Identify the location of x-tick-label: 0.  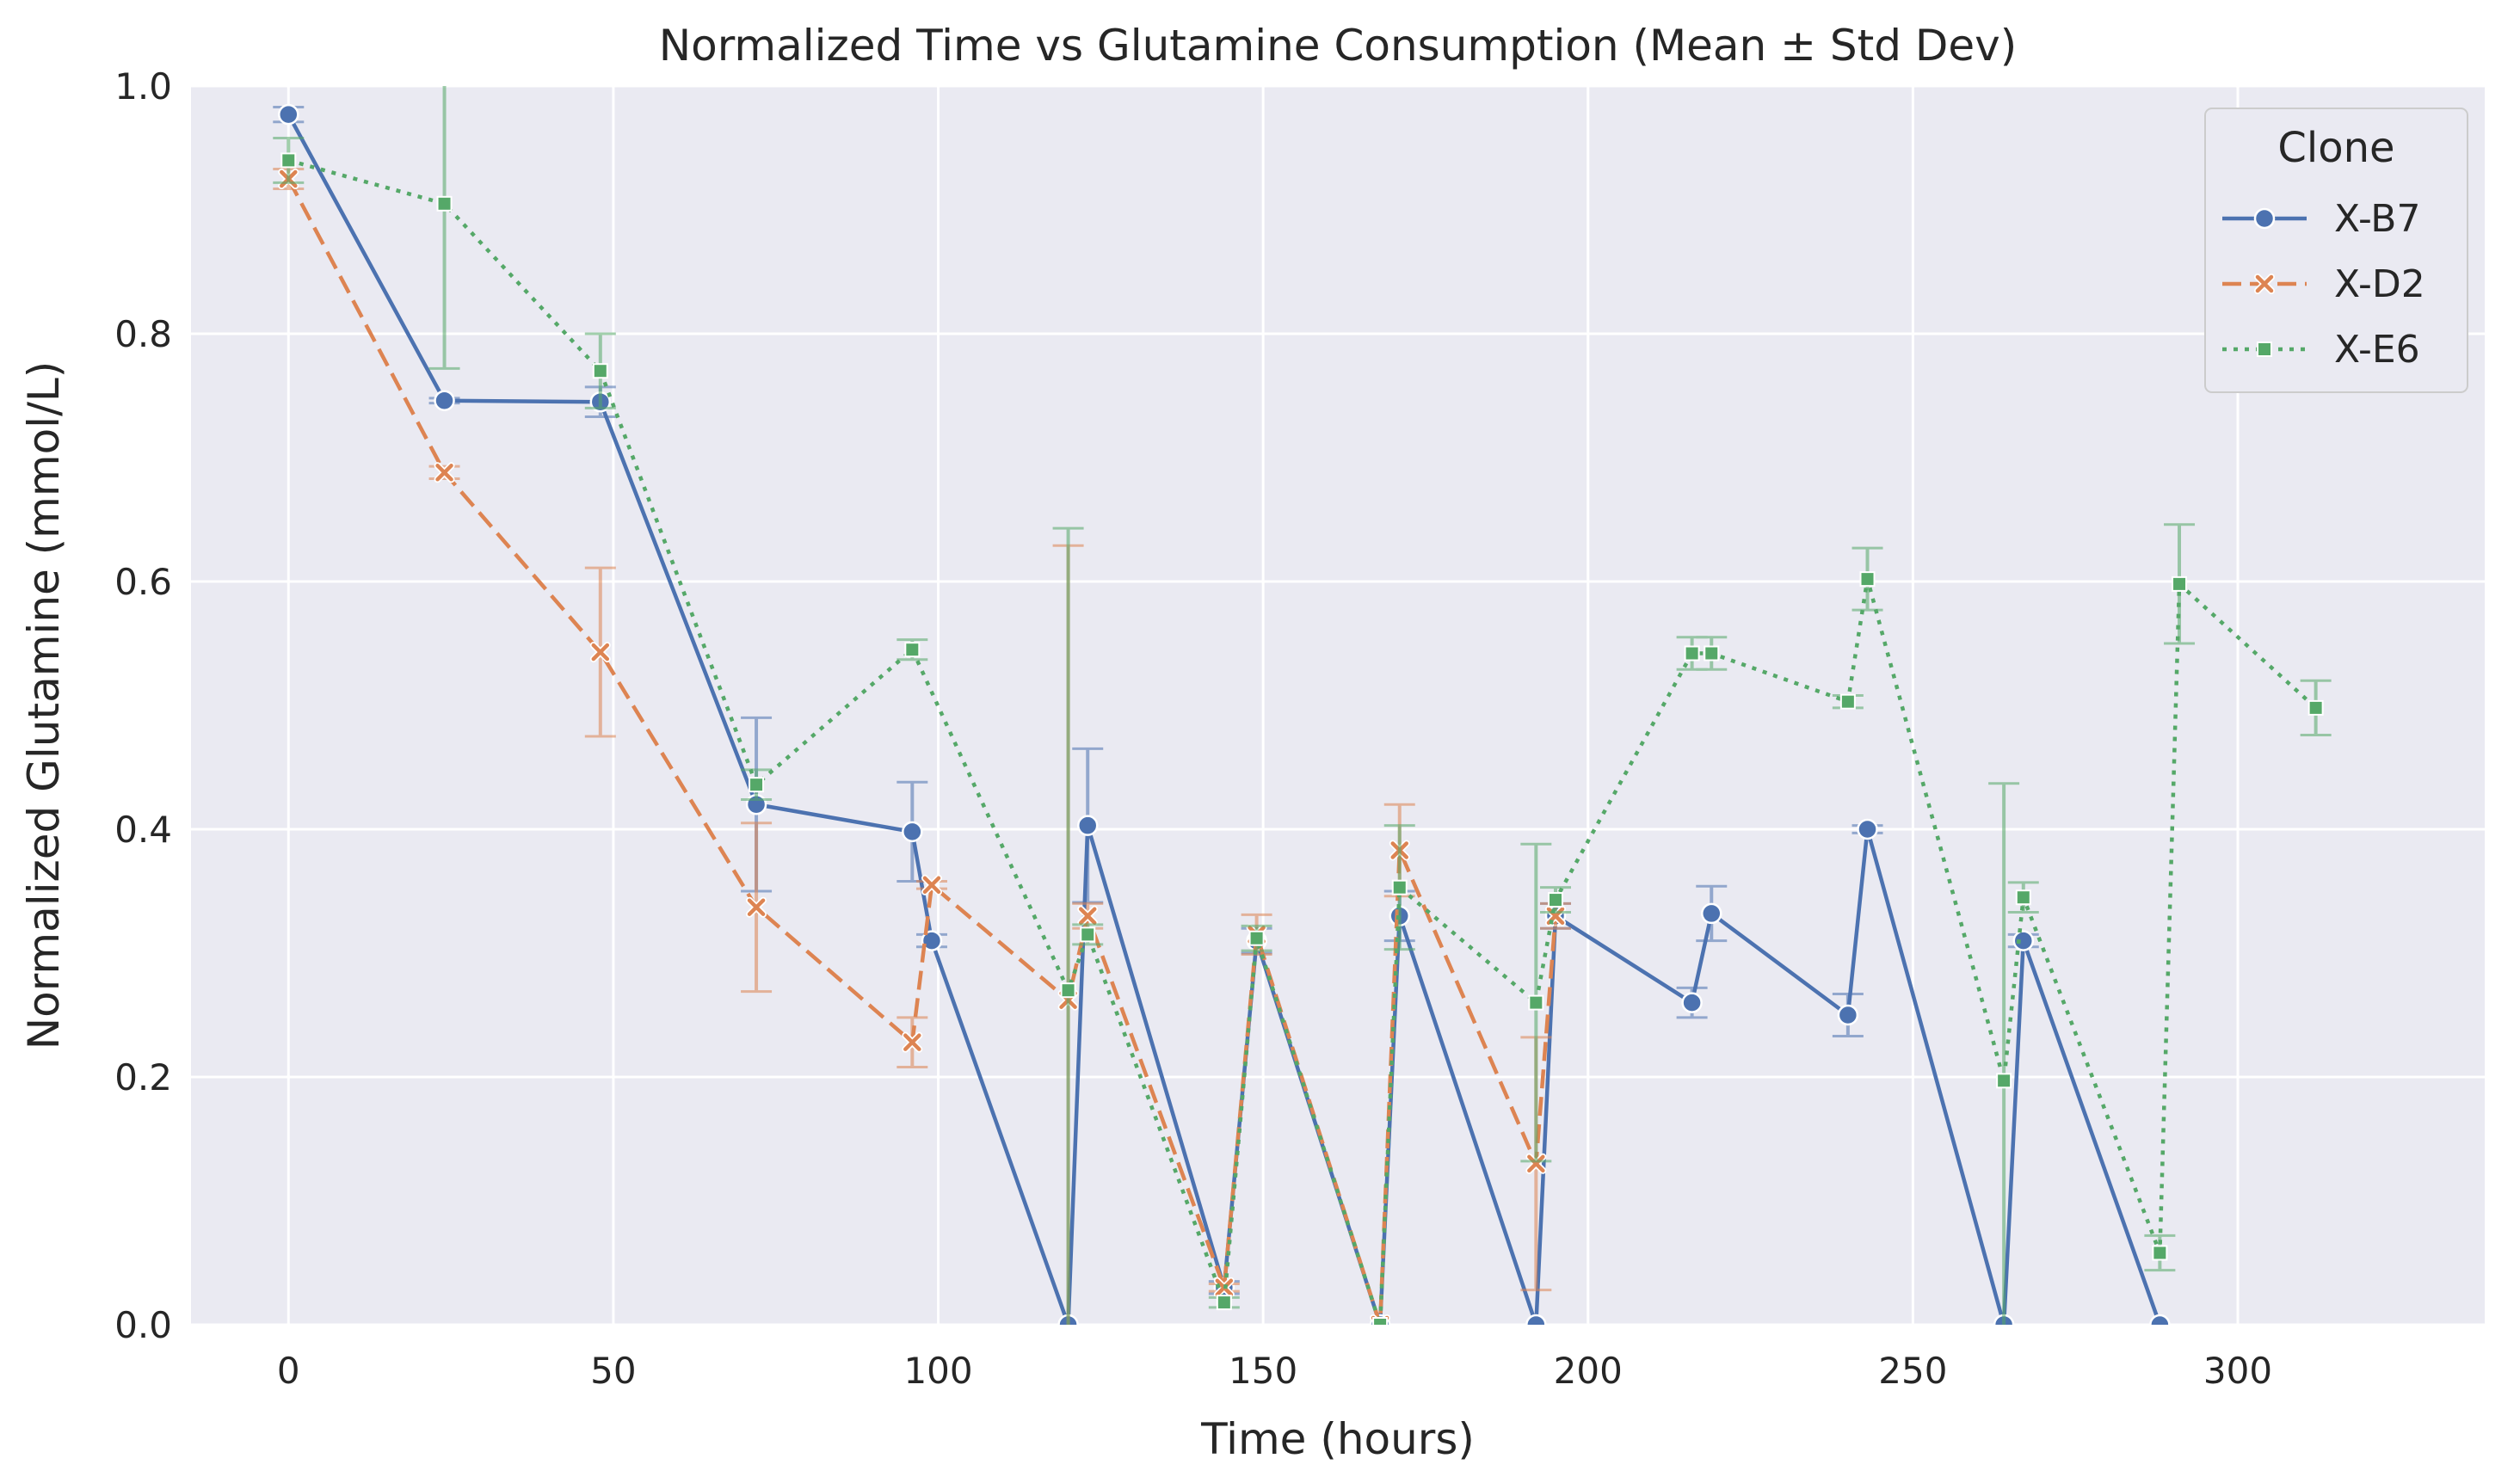
(288, 1371).